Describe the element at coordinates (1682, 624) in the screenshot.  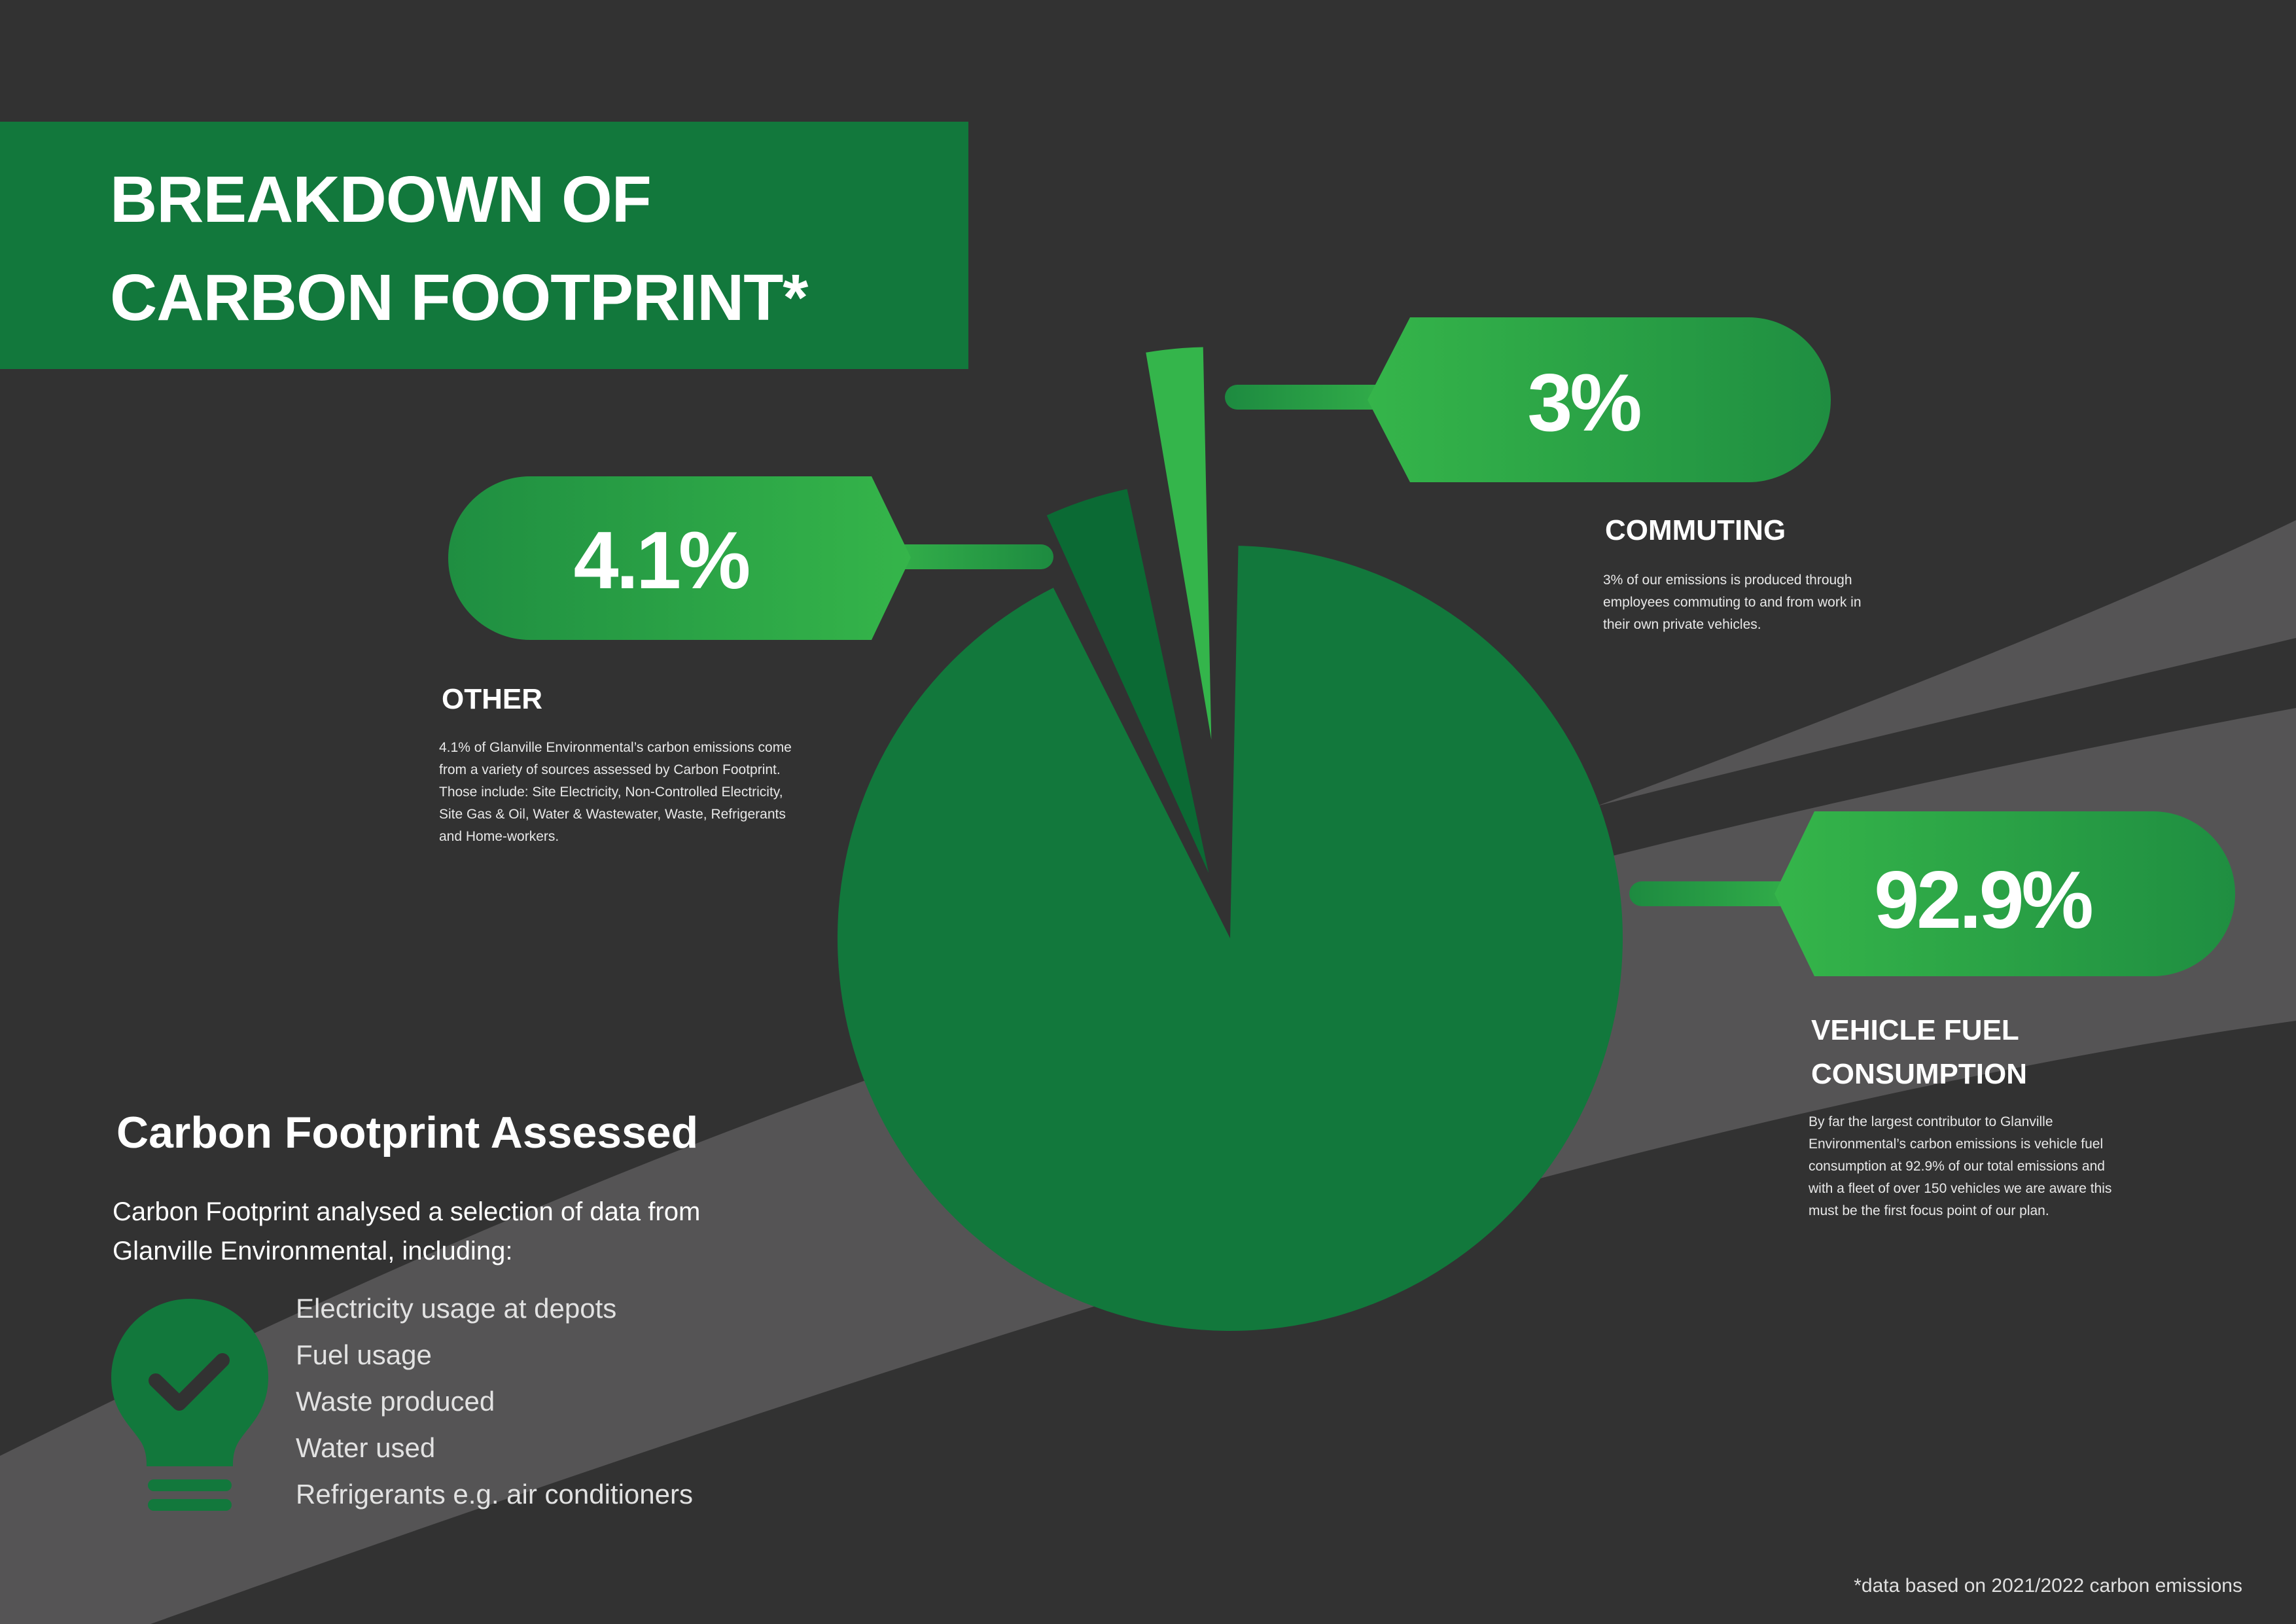
I see `commuting-description-line: their own private vehicles.` at that location.